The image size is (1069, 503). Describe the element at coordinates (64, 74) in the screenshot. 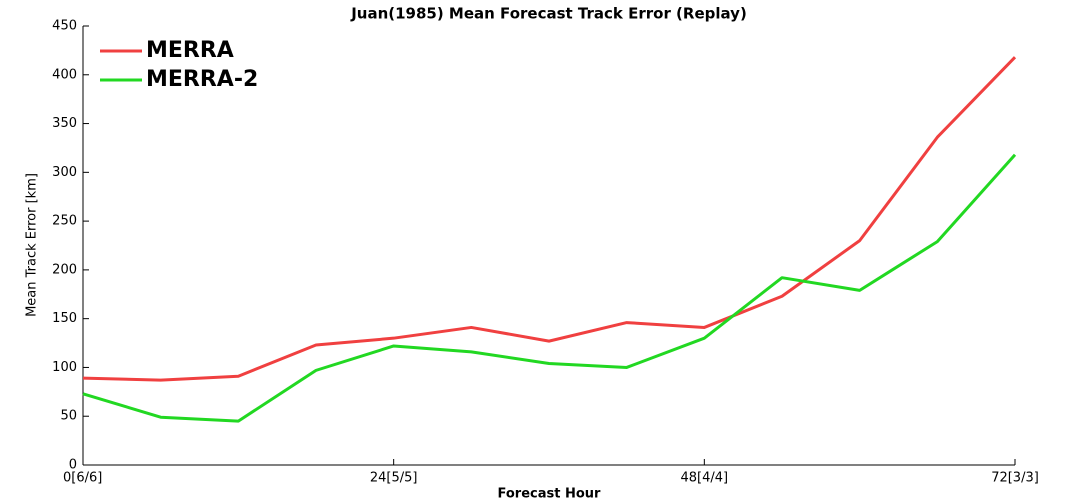

I see `y-tick-label: 400` at that location.